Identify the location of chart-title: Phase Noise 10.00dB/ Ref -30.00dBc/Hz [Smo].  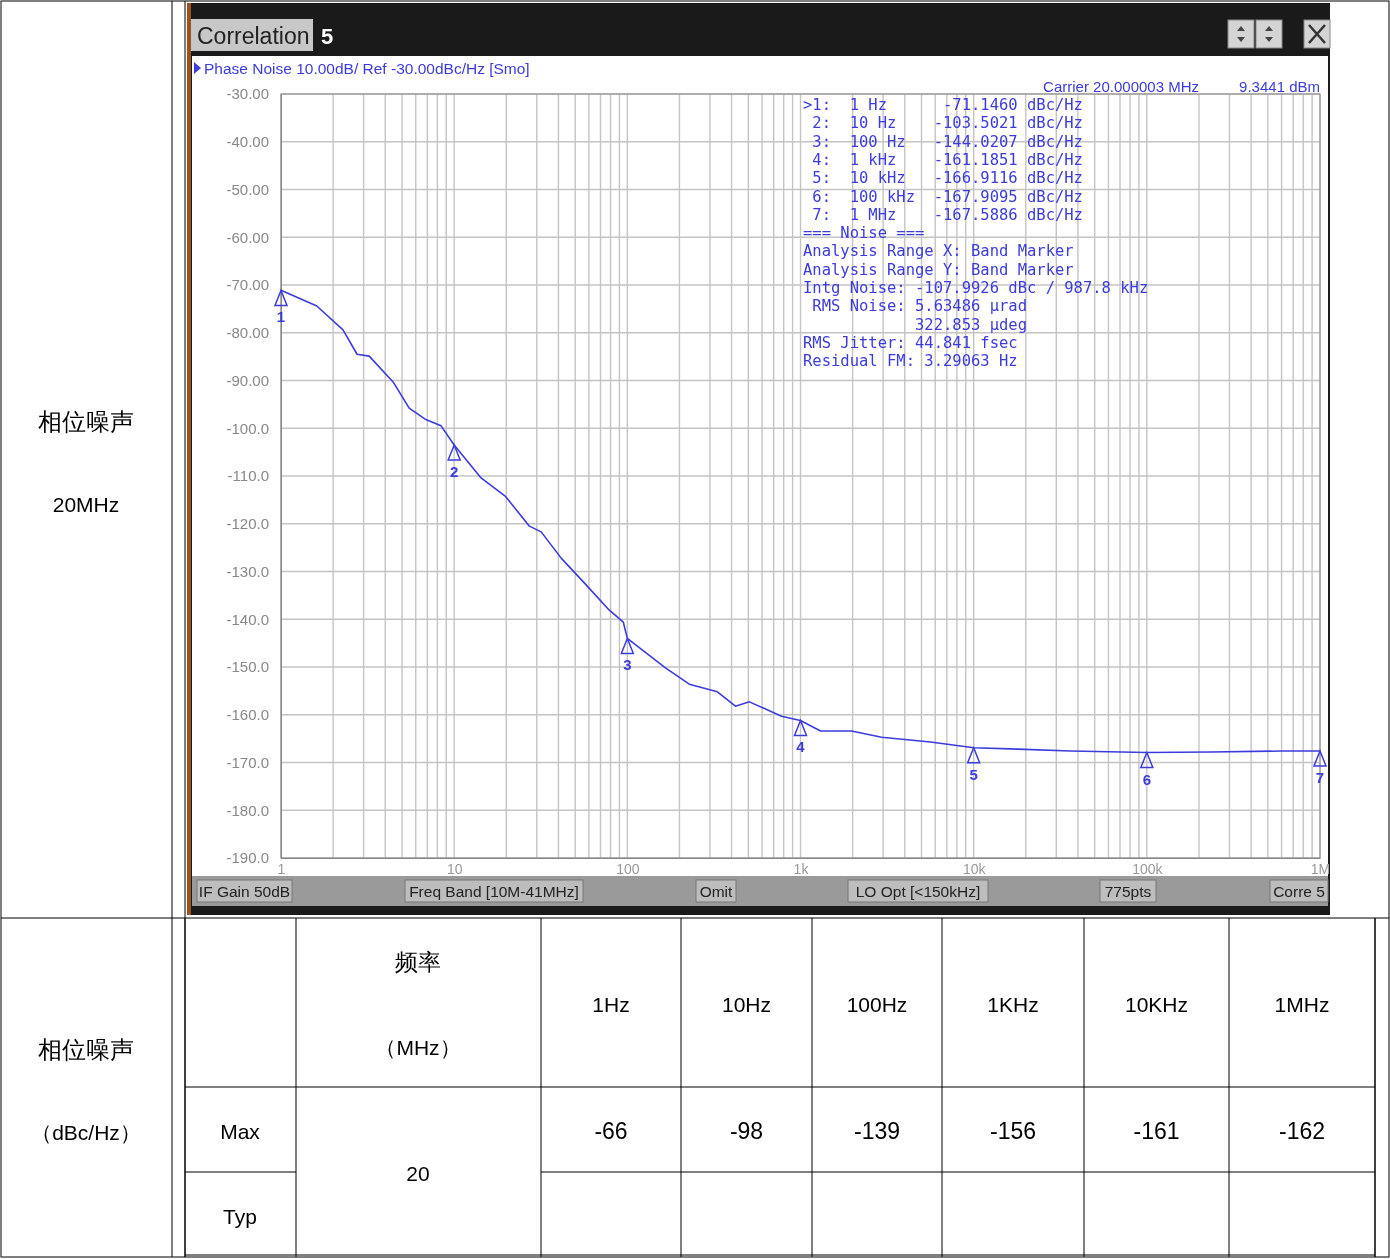
(367, 68).